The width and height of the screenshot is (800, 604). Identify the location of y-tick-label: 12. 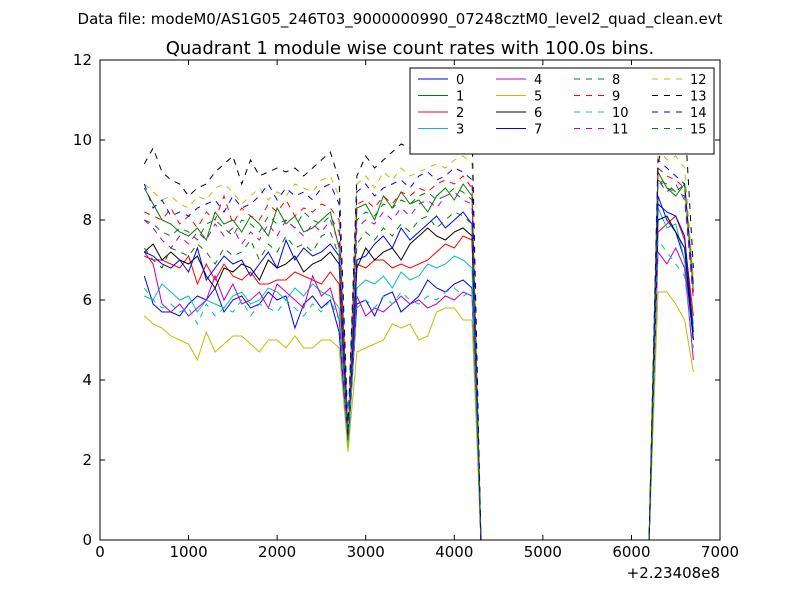
(82, 60).